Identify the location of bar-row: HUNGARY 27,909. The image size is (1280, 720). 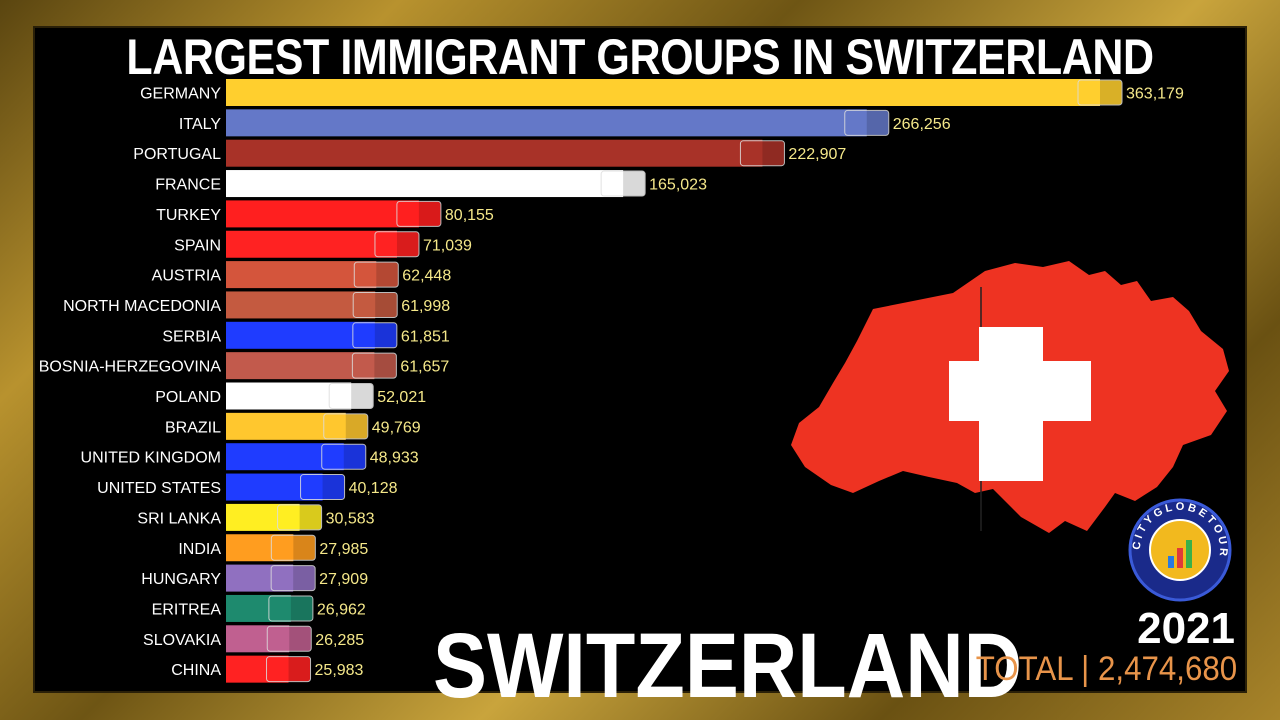
(254, 578).